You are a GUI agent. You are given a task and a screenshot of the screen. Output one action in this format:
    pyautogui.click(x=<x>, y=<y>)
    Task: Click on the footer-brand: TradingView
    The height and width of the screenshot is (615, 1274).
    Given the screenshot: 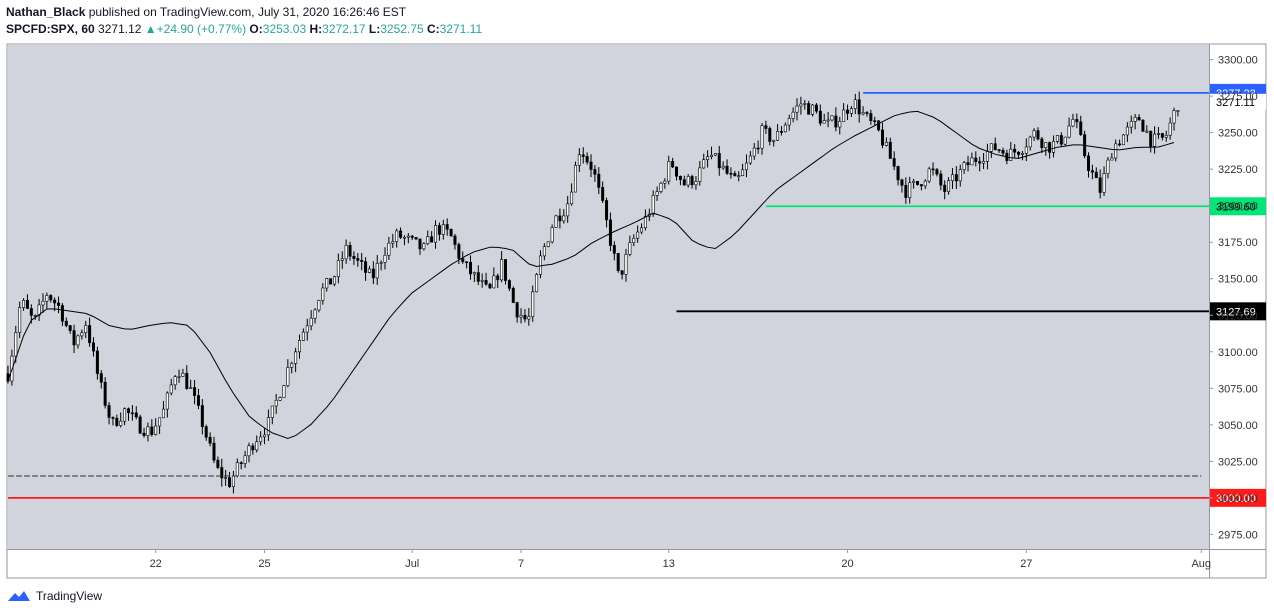 What is the action you would take?
    pyautogui.click(x=54, y=596)
    